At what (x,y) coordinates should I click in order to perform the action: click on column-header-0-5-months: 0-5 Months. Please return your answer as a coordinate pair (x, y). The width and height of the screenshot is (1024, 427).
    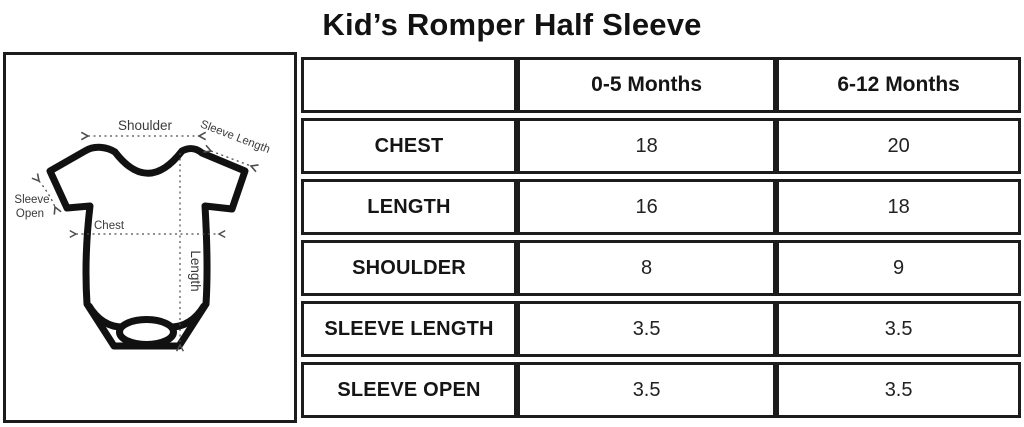
    Looking at the image, I should click on (647, 85).